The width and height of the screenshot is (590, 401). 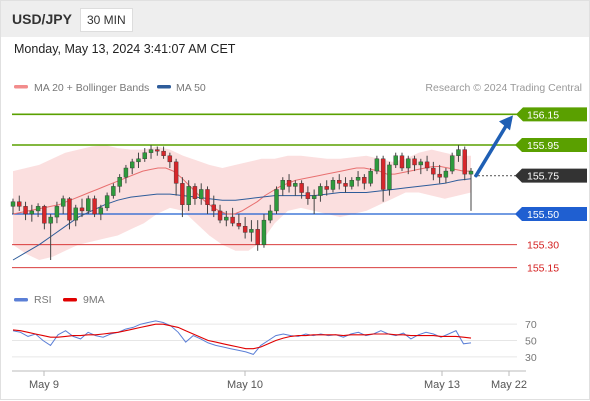 I want to click on header-bar: USD/JPY 30 MIN, so click(x=295, y=19).